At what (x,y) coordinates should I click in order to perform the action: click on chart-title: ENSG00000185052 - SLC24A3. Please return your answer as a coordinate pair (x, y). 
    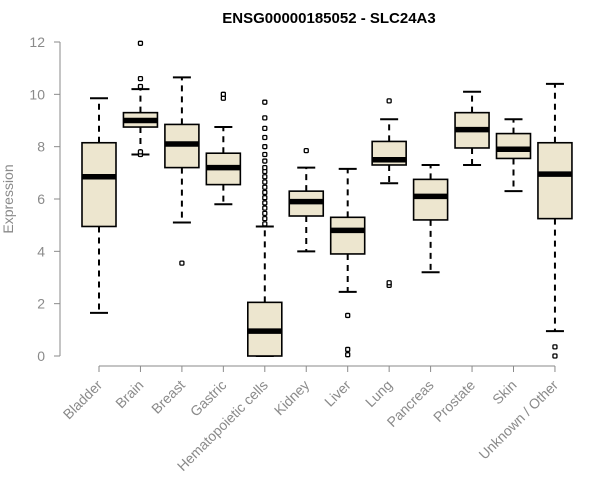
    Looking at the image, I should click on (328, 18).